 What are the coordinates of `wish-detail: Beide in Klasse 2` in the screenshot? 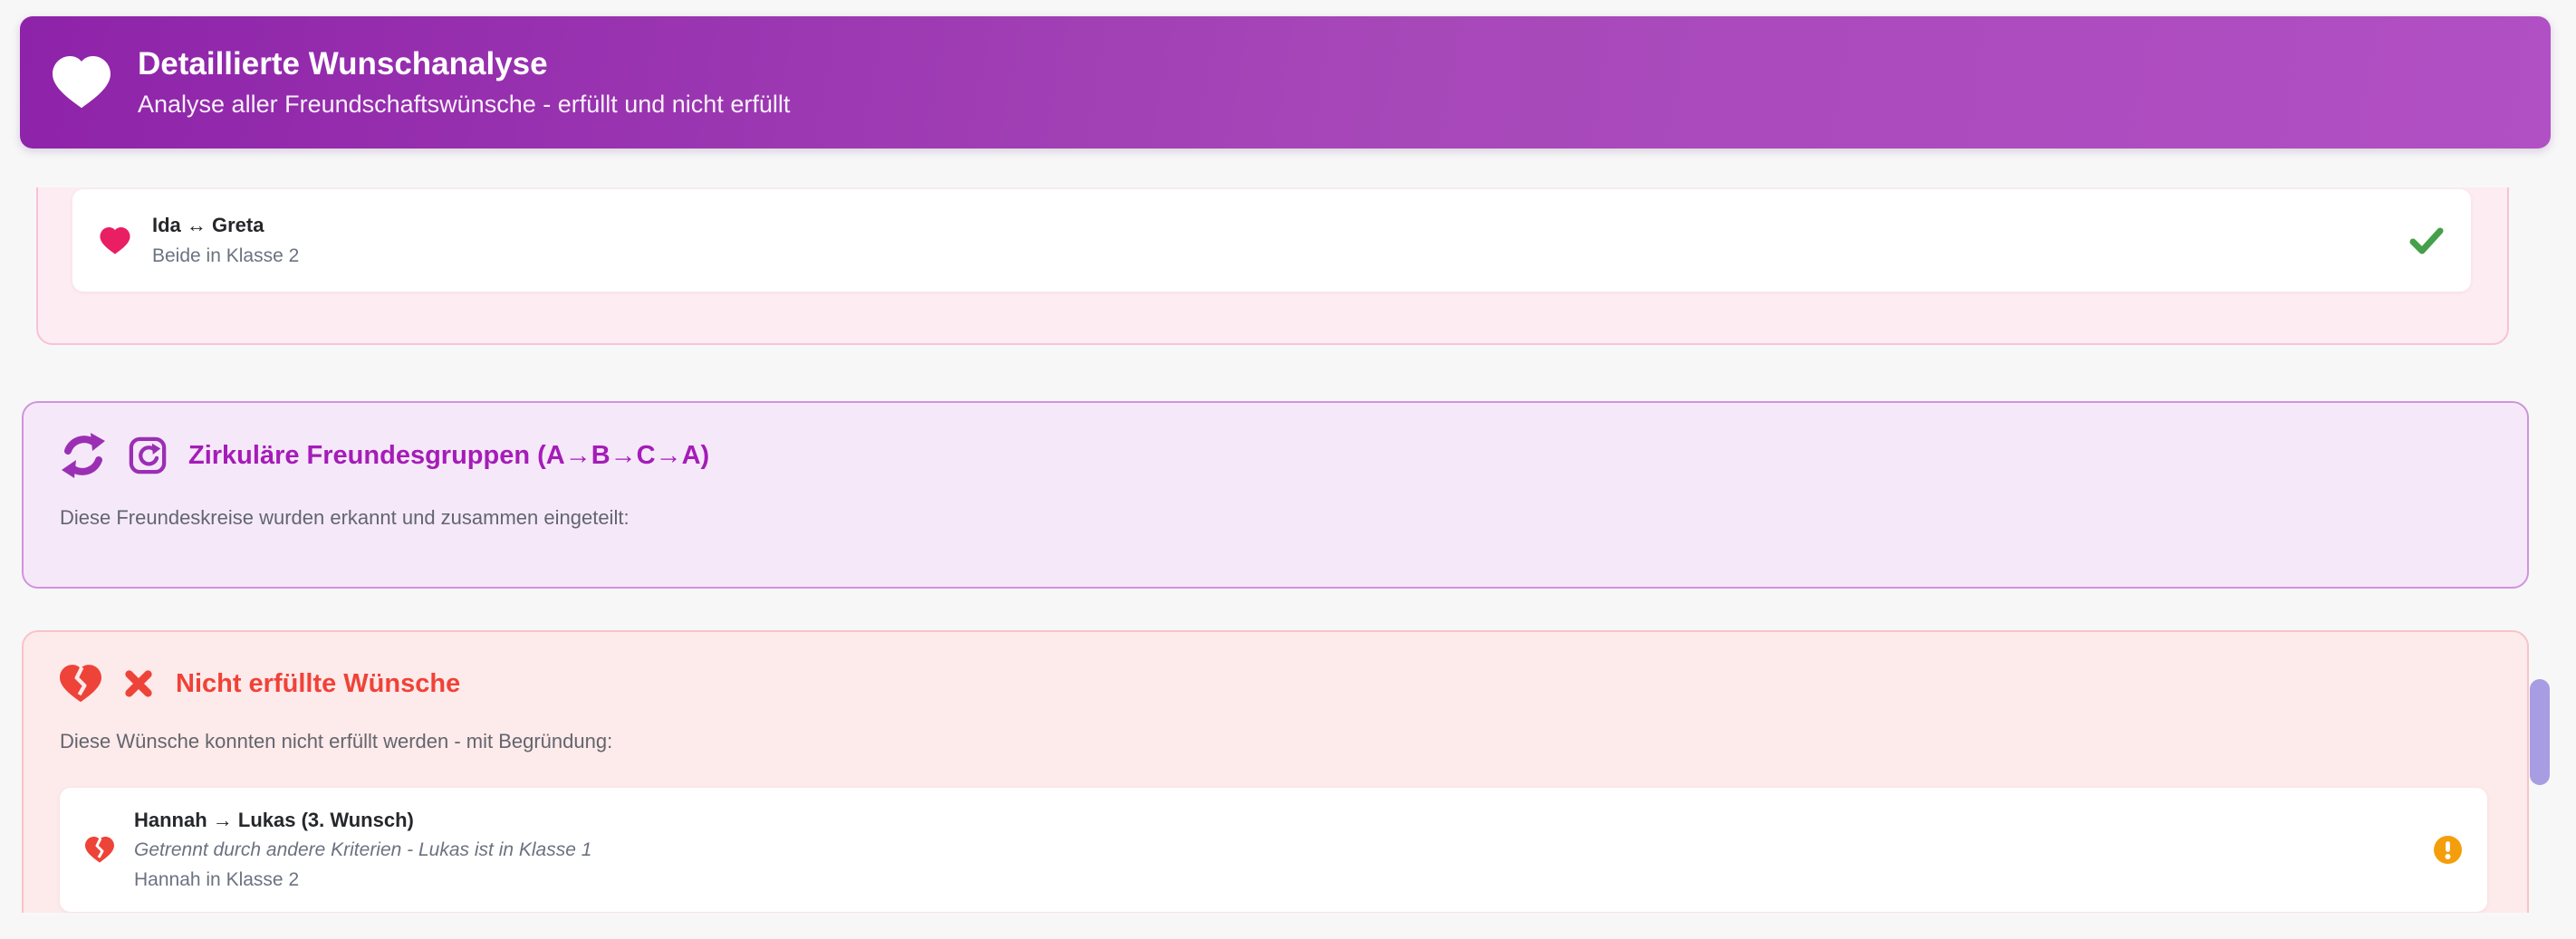 It's located at (226, 255).